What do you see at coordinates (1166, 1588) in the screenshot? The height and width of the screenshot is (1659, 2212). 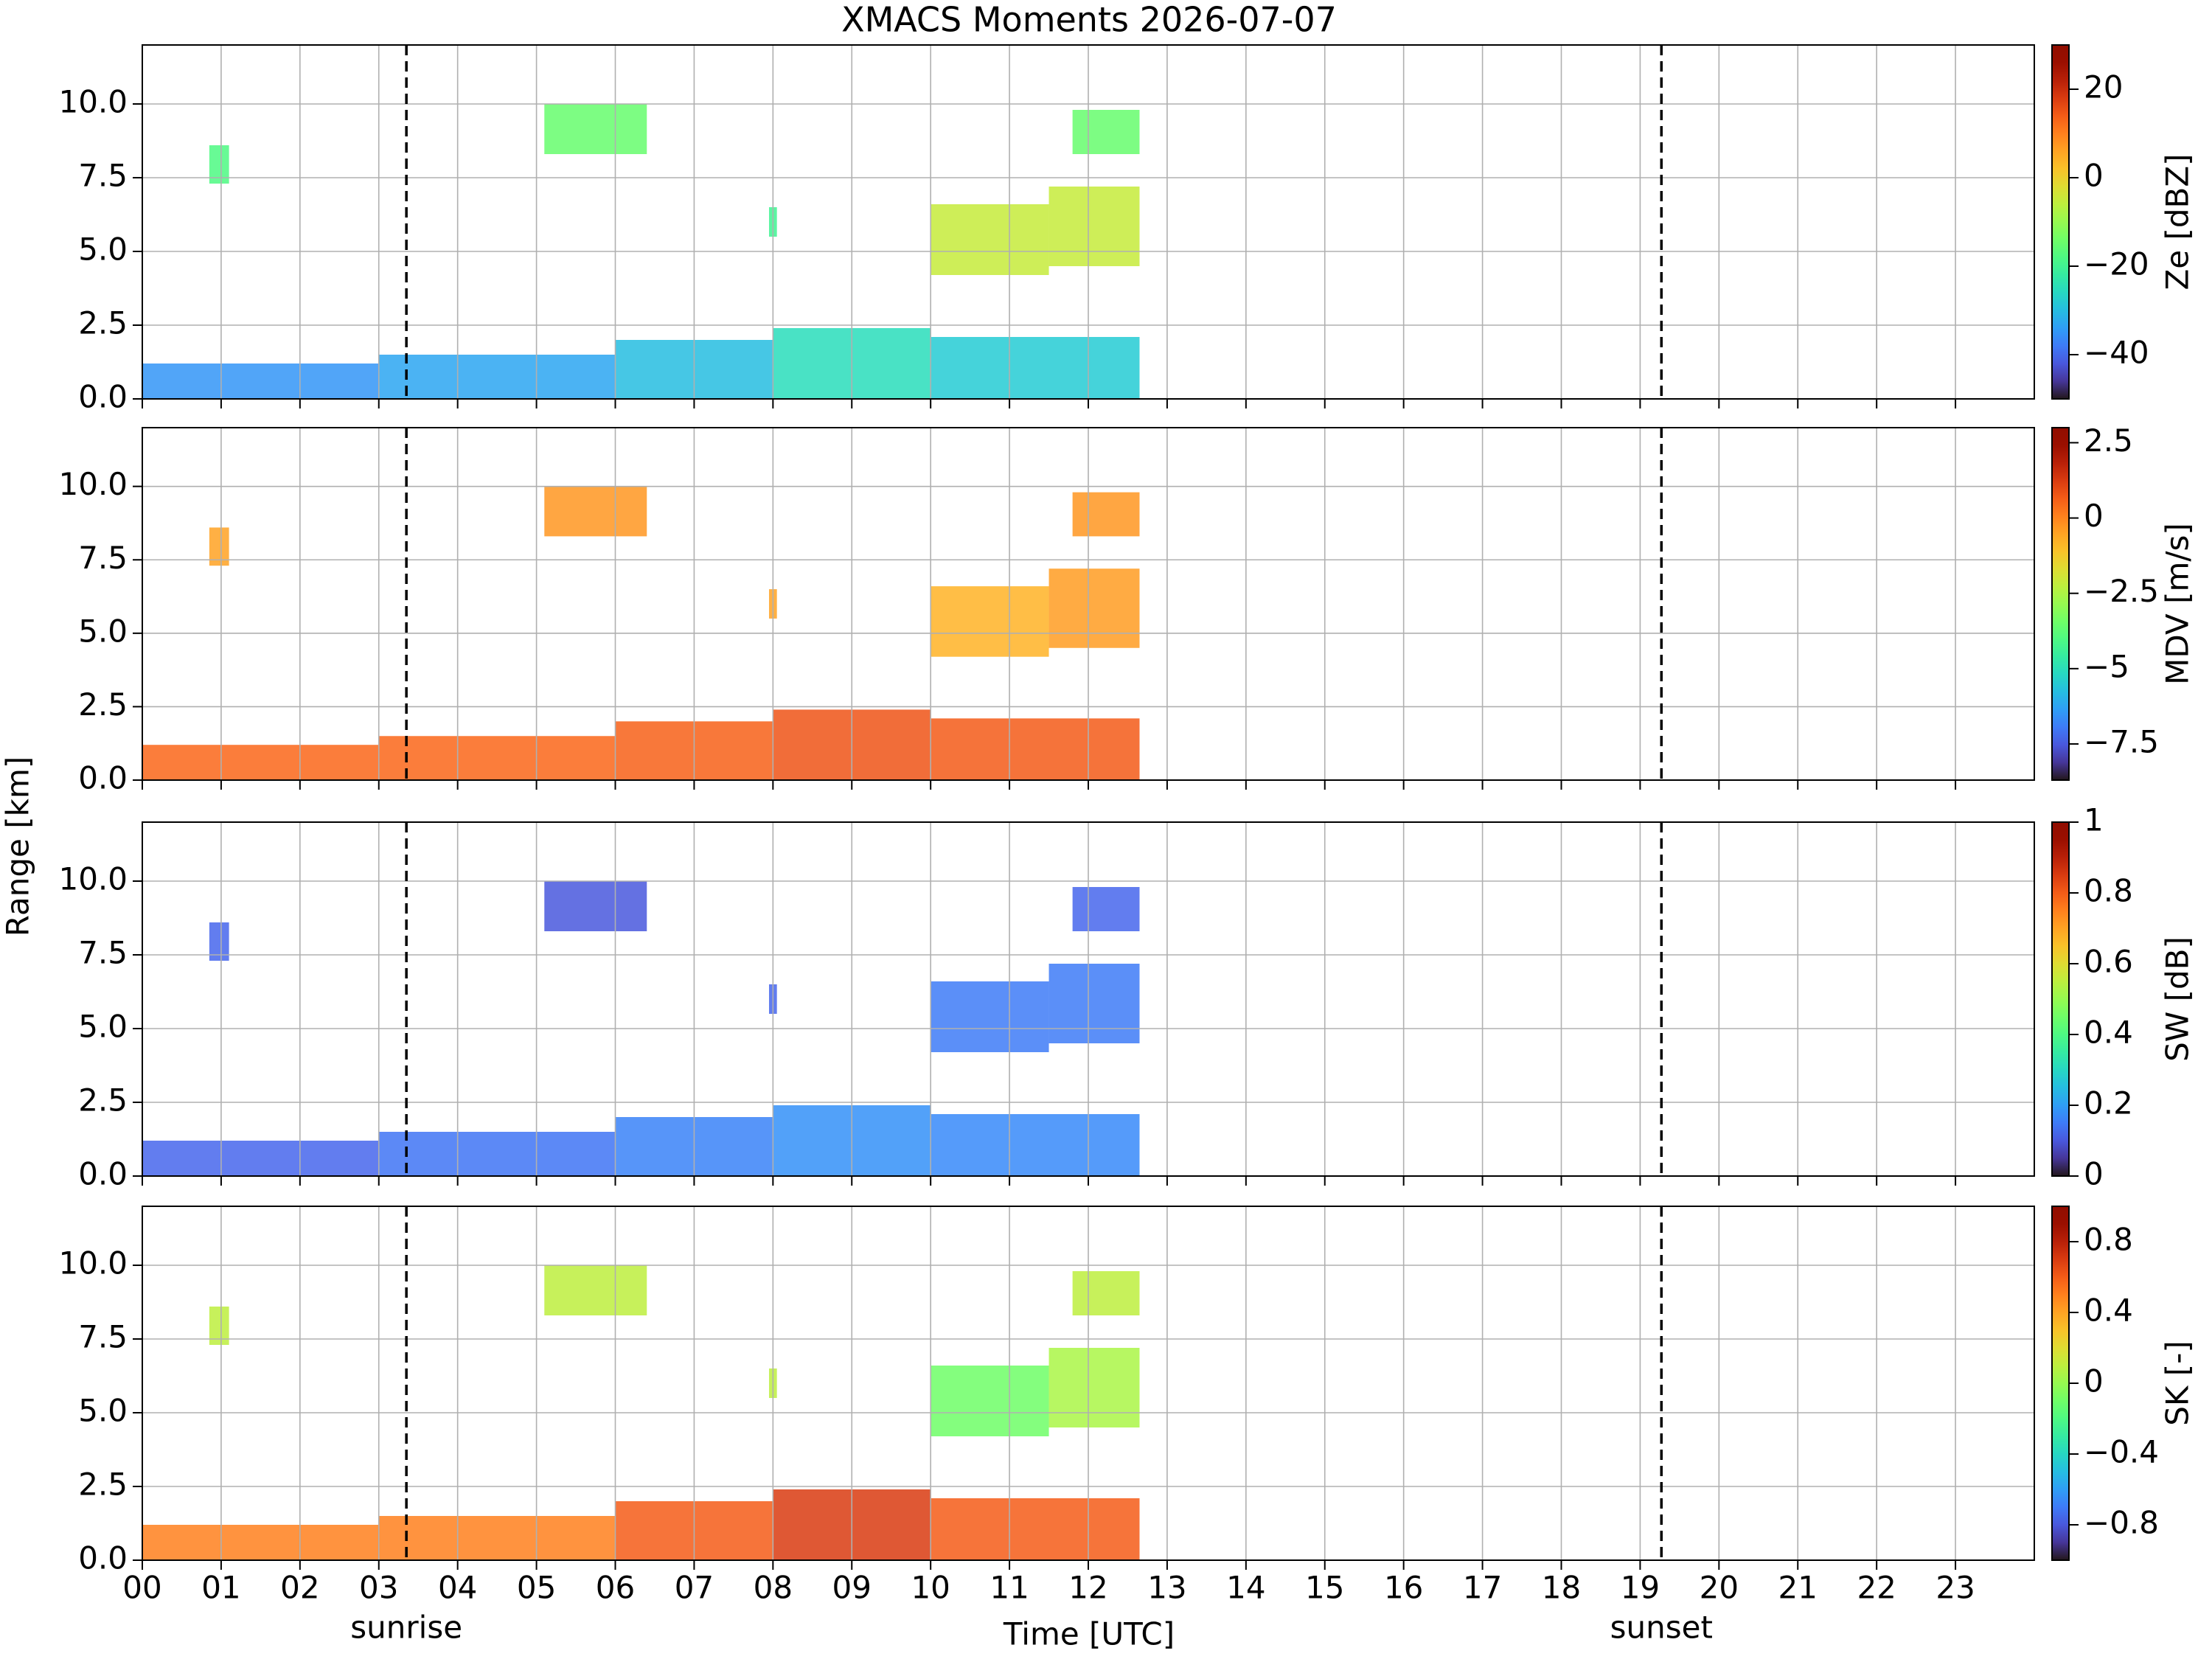 I see `x-tick-label: 13` at bounding box center [1166, 1588].